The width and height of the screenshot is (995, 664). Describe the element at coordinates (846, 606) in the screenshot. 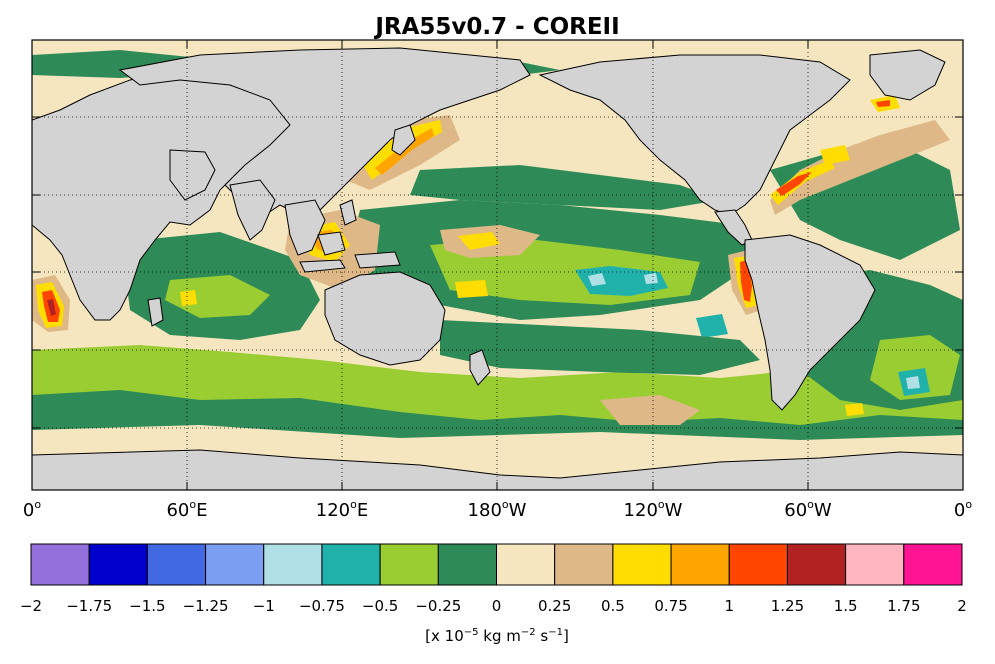

I see `colorbar-tick-label: 1.5` at that location.